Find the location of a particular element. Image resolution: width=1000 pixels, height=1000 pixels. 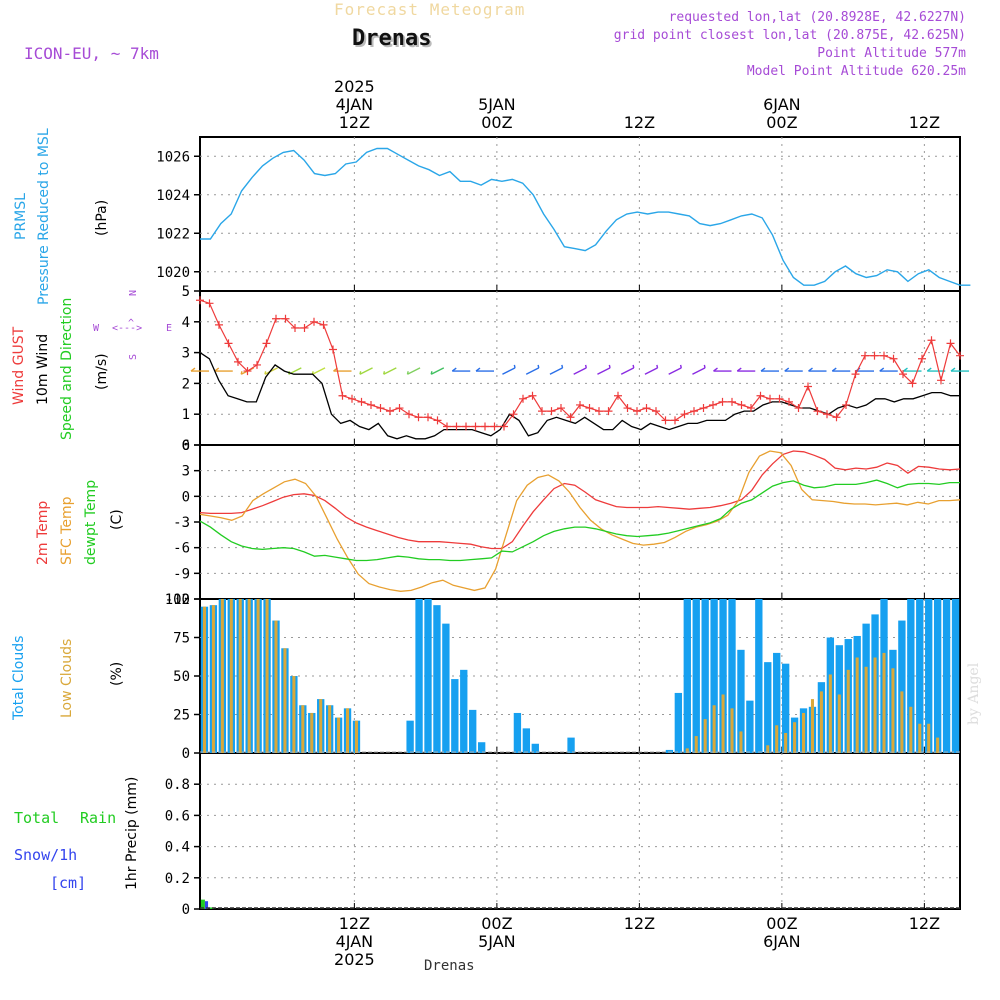

y-tick-label: 6 is located at coordinates (186, 446).